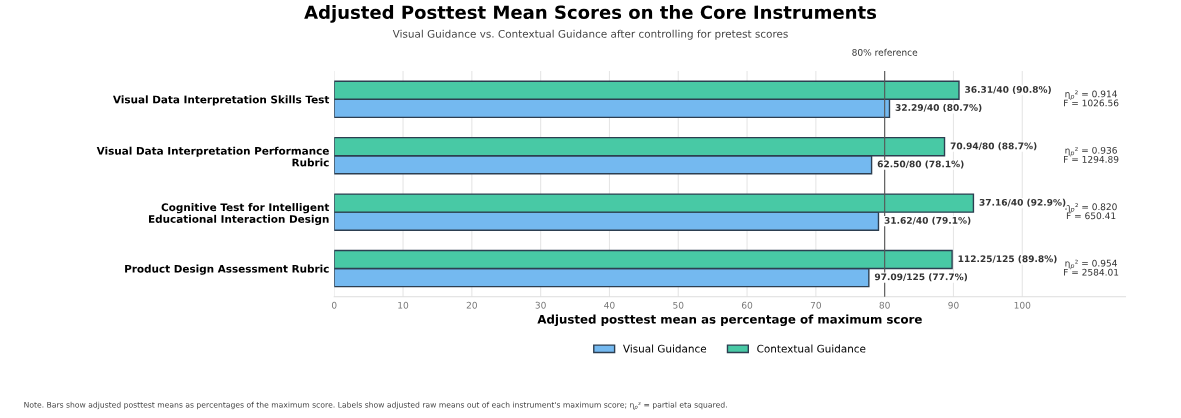 This screenshot has height=418, width=1181. What do you see at coordinates (1091, 98) in the screenshot?
I see `annotation: η$_{p}$² = 0.914 F = 1026.56` at bounding box center [1091, 98].